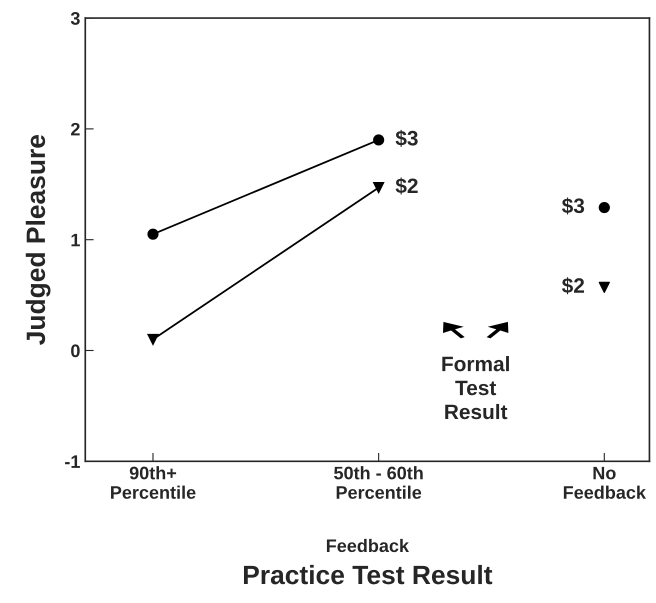 The width and height of the screenshot is (656, 603). What do you see at coordinates (153, 482) in the screenshot?
I see `x-tick-label: 90th+ Percentile` at bounding box center [153, 482].